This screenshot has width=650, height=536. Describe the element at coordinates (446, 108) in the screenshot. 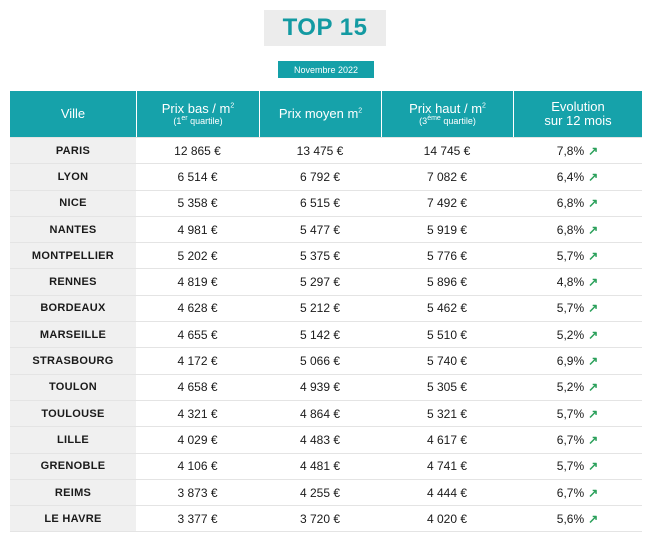

I see `header-high-label: Prix haut / m` at that location.